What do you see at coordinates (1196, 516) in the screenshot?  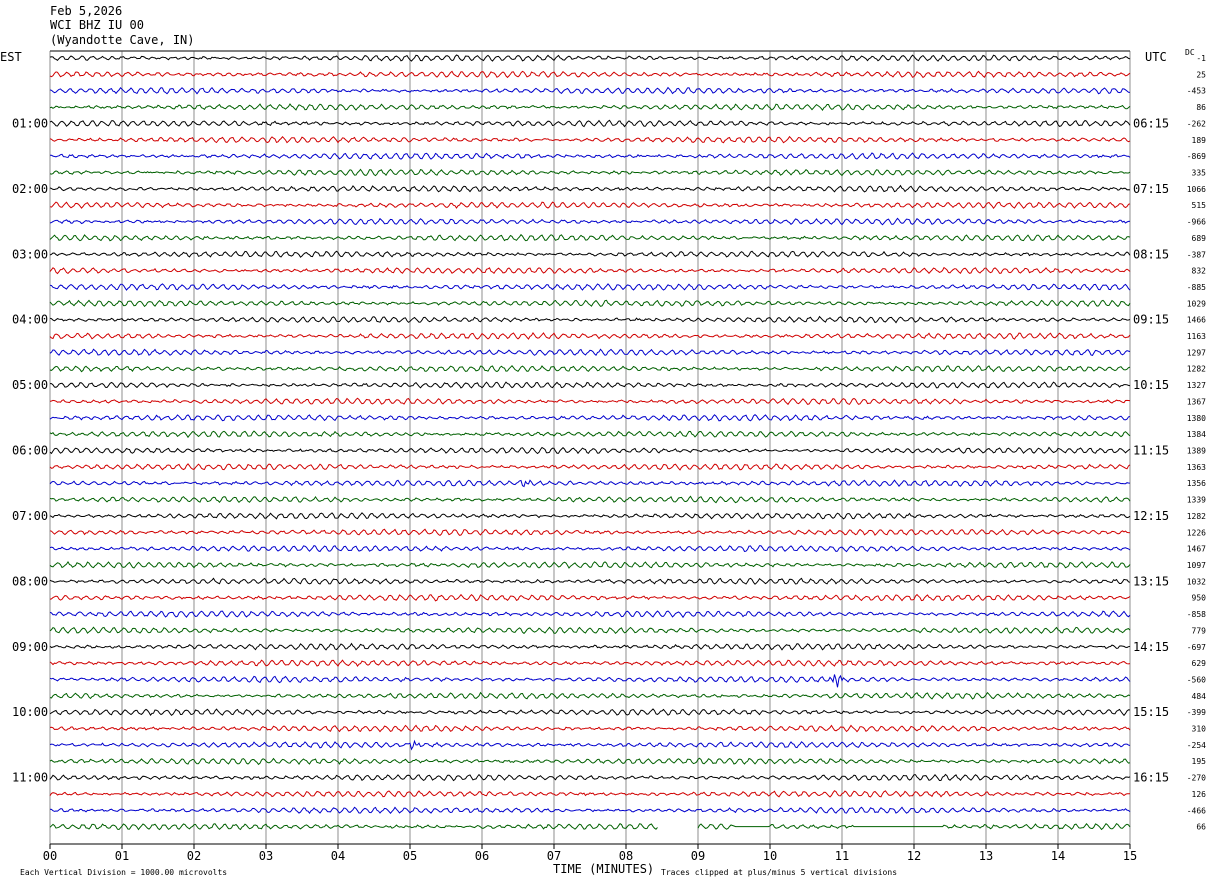 I see `dc-offset-label-28: 1282` at bounding box center [1196, 516].